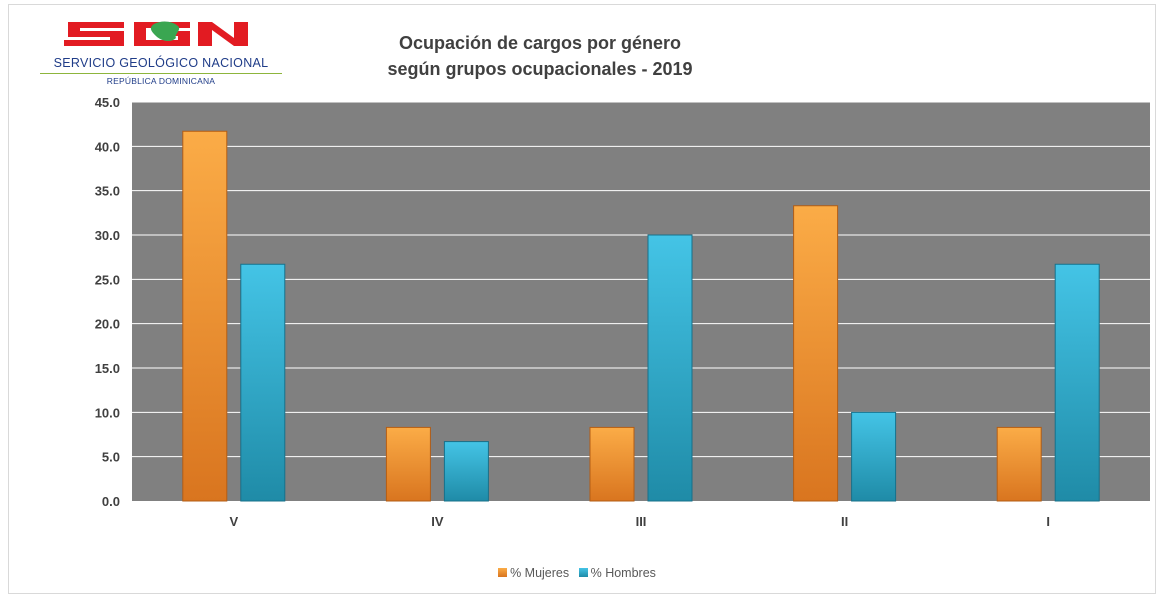 The height and width of the screenshot is (598, 1160). Describe the element at coordinates (623, 573) in the screenshot. I see `legend-label-hombres: % Hombres` at that location.